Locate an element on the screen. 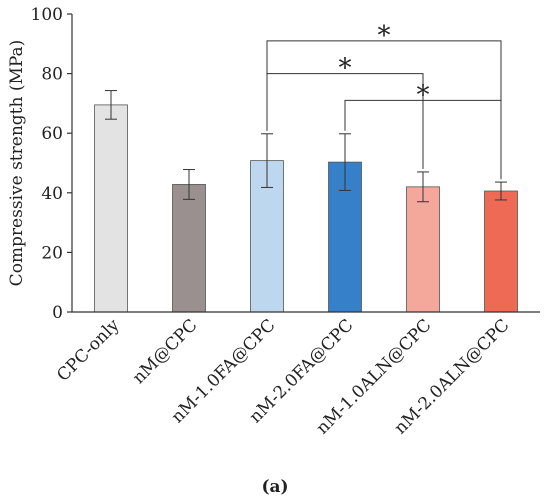  x-tick-label: nM@CPC is located at coordinates (165, 351).